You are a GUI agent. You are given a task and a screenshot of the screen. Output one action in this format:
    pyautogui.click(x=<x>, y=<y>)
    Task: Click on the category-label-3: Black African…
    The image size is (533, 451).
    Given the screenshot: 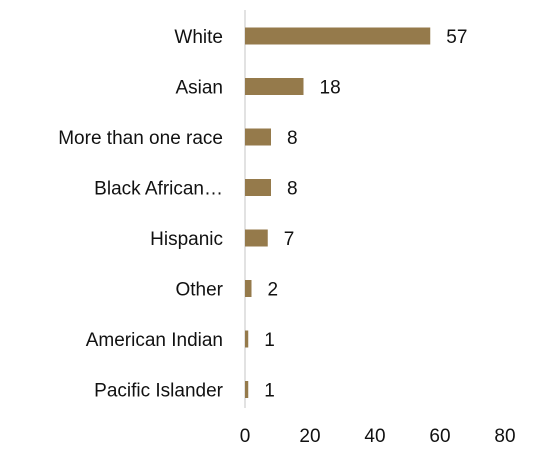 What is the action you would take?
    pyautogui.click(x=158, y=189)
    